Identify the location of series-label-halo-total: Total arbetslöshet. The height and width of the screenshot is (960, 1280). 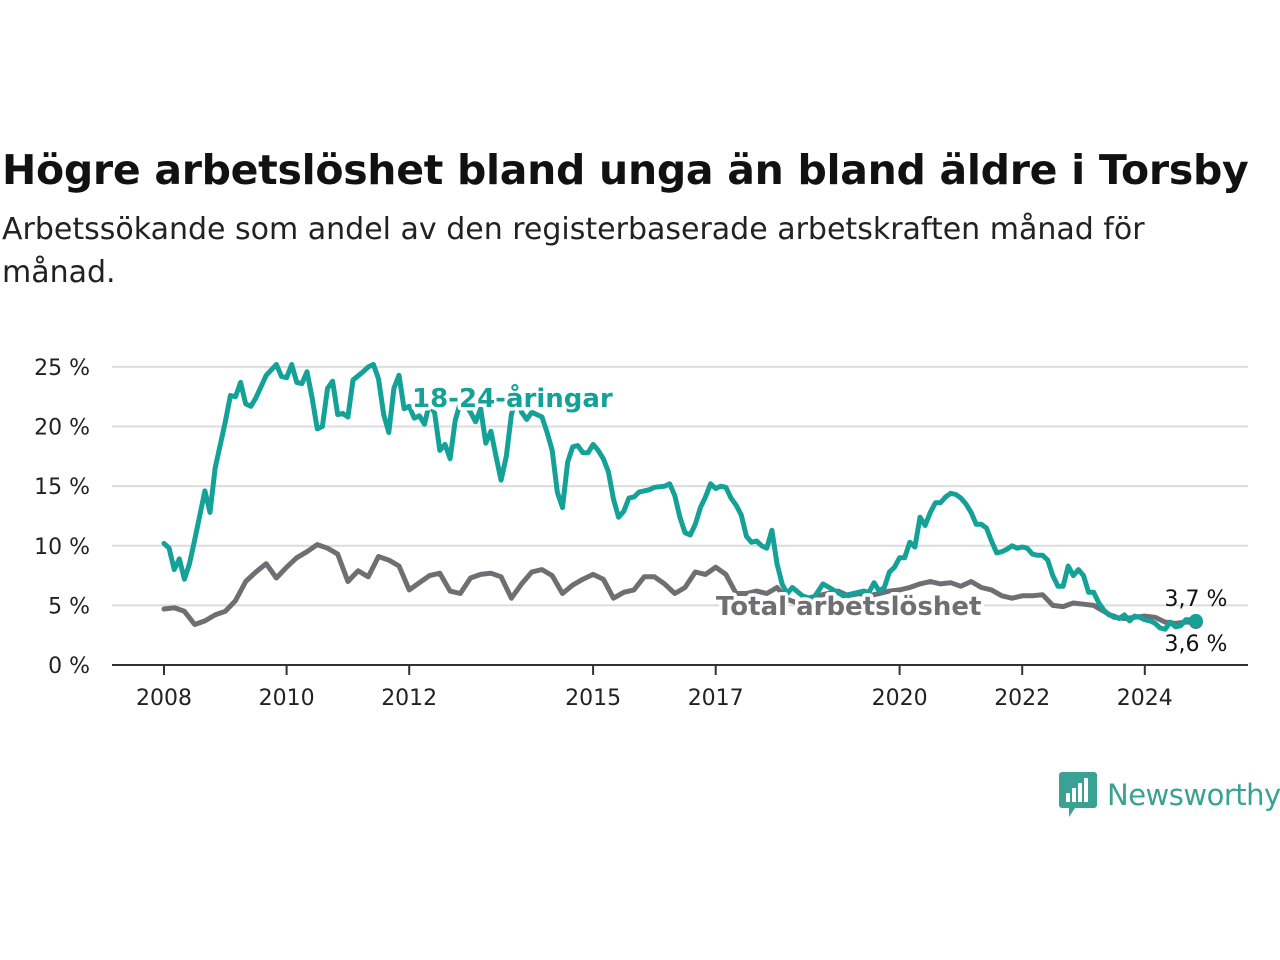
(848, 607).